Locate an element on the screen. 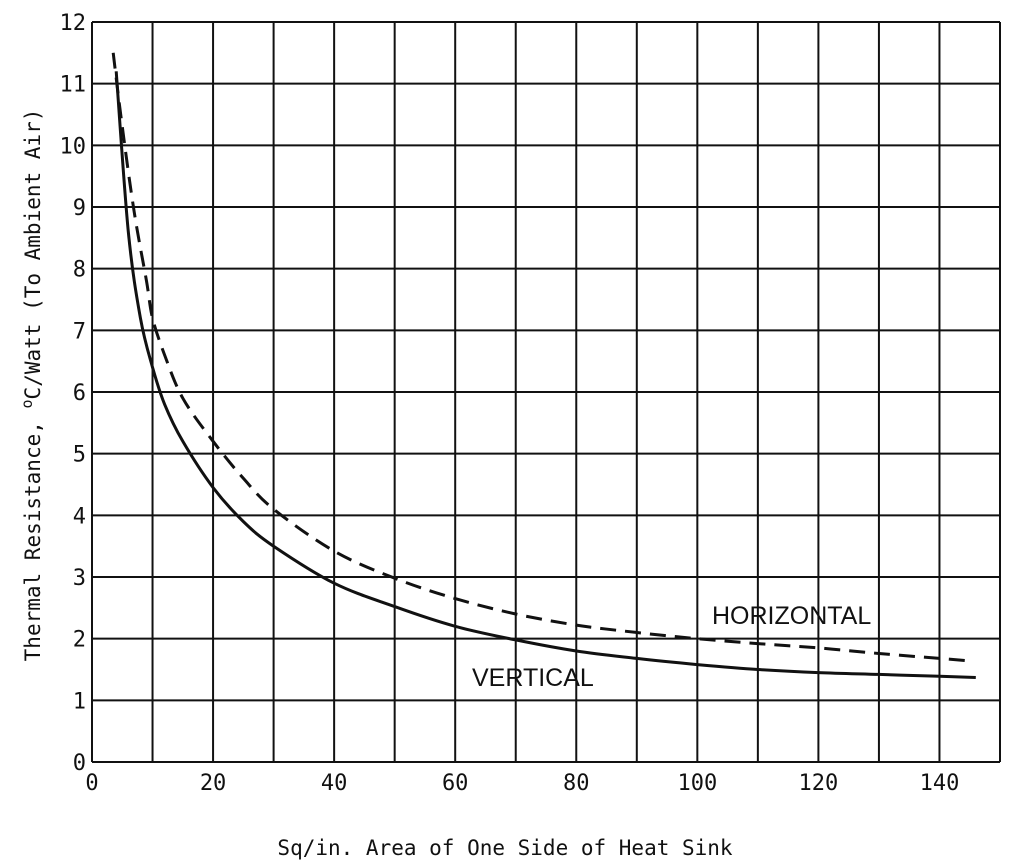 The image size is (1012, 866). y-axis-title-main: Thermal Resistance, is located at coordinates (33, 534).